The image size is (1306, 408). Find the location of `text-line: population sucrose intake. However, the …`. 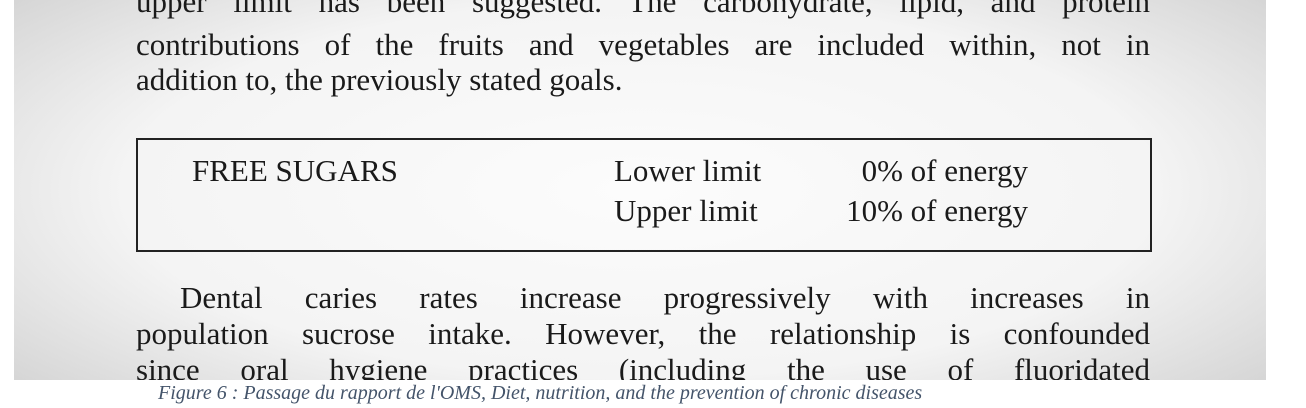

text-line: population sucrose intake. However, the … is located at coordinates (643, 333).